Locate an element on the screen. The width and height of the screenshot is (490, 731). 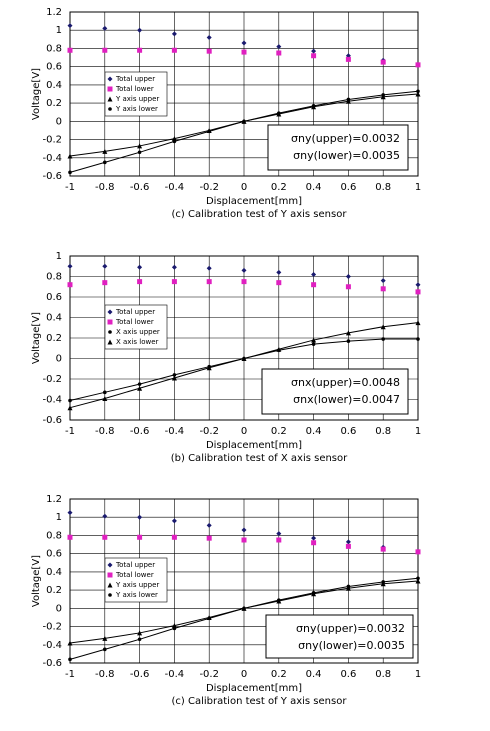
annotation-box is located at coordinates (339, 636).